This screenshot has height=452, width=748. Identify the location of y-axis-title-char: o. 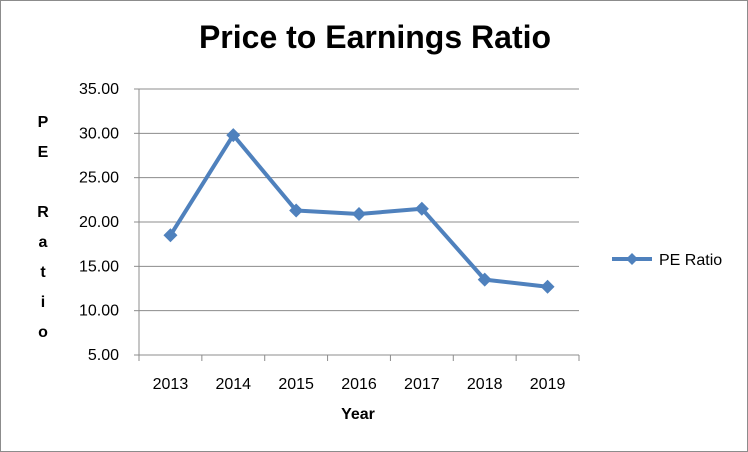
(43, 332).